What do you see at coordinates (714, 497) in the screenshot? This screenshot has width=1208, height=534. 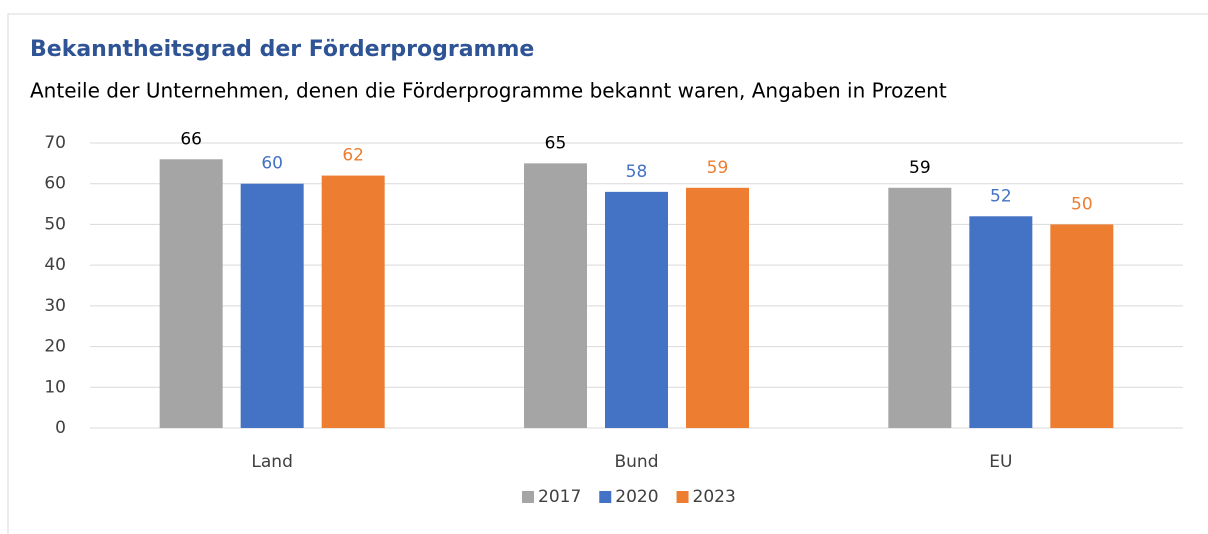 I see `legend-label: 2023` at bounding box center [714, 497].